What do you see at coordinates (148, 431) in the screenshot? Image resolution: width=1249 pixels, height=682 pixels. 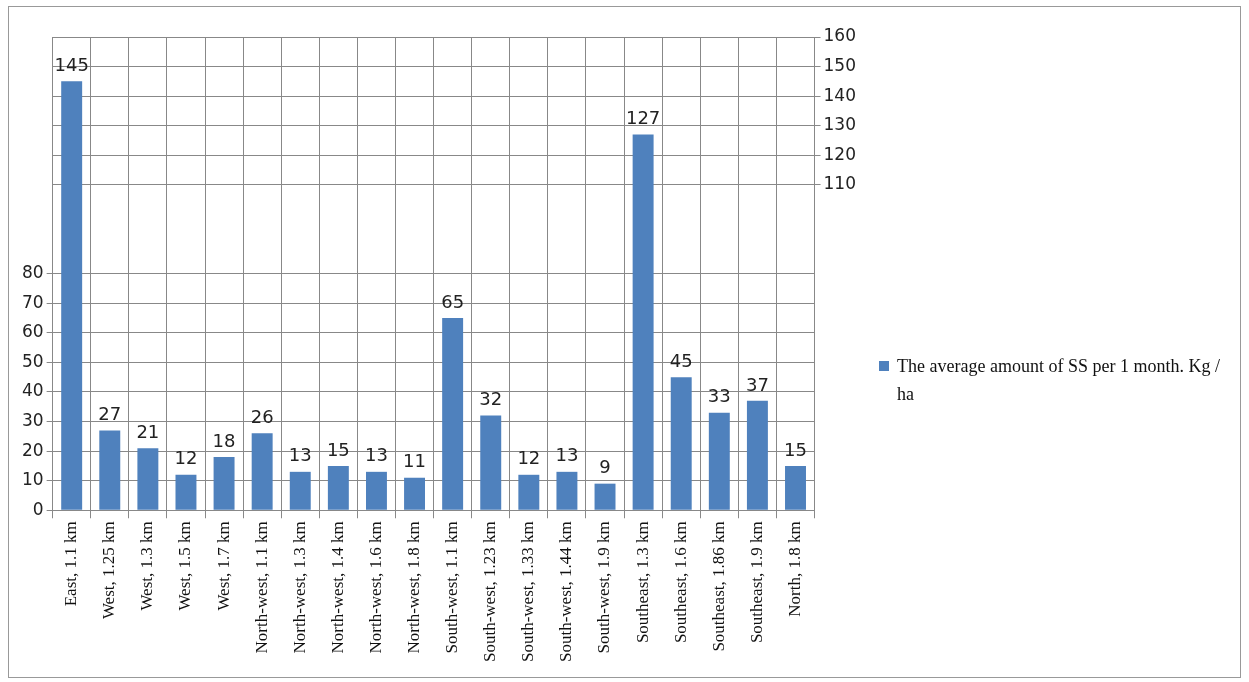 I see `data-label: 21` at bounding box center [148, 431].